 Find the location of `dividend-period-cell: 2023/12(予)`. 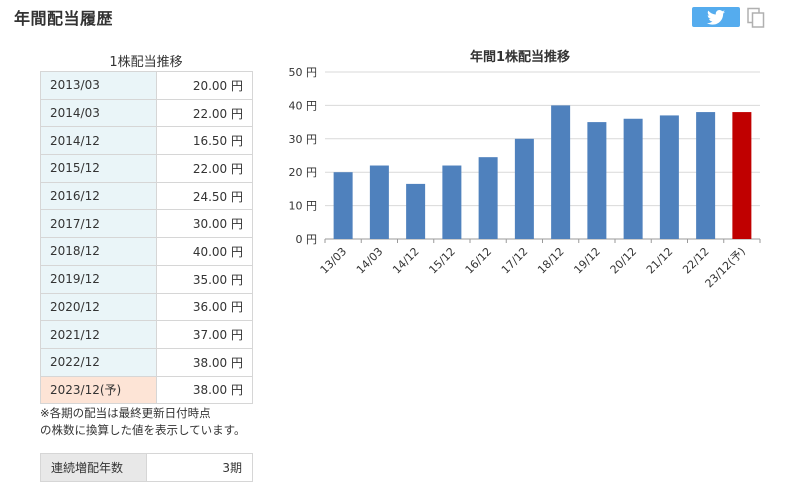

dividend-period-cell: 2023/12(予) is located at coordinates (98, 390).